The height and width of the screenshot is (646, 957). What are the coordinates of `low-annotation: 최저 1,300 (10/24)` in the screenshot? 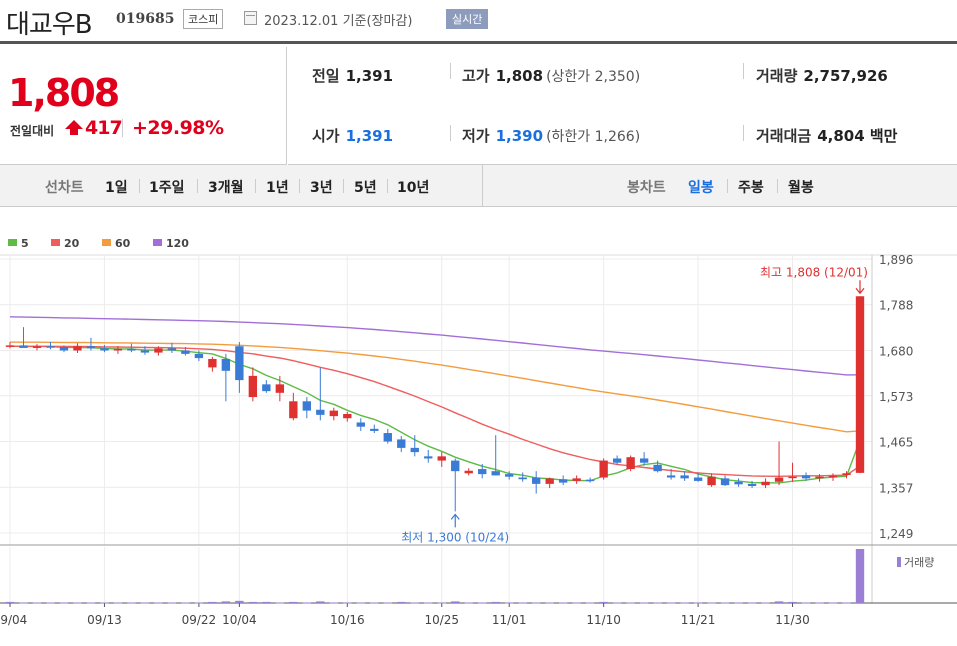 It's located at (455, 537).